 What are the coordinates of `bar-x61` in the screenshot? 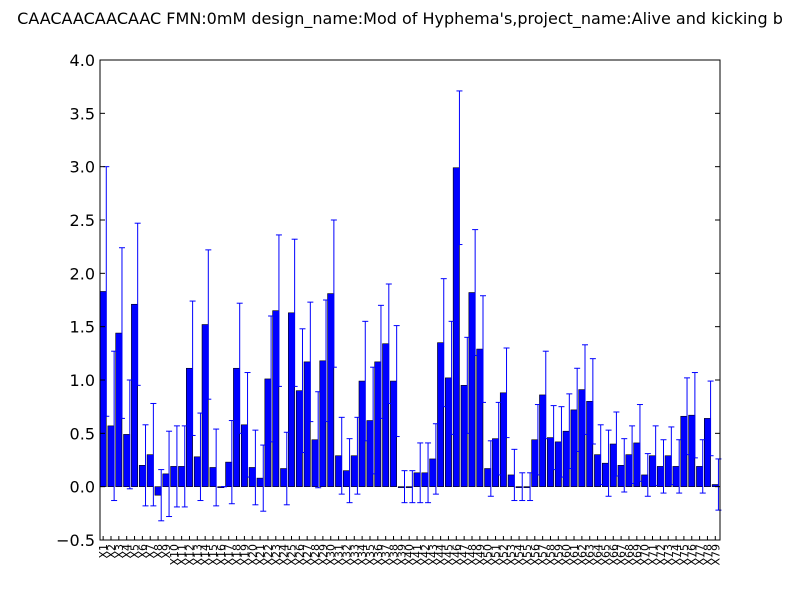 It's located at (574, 448).